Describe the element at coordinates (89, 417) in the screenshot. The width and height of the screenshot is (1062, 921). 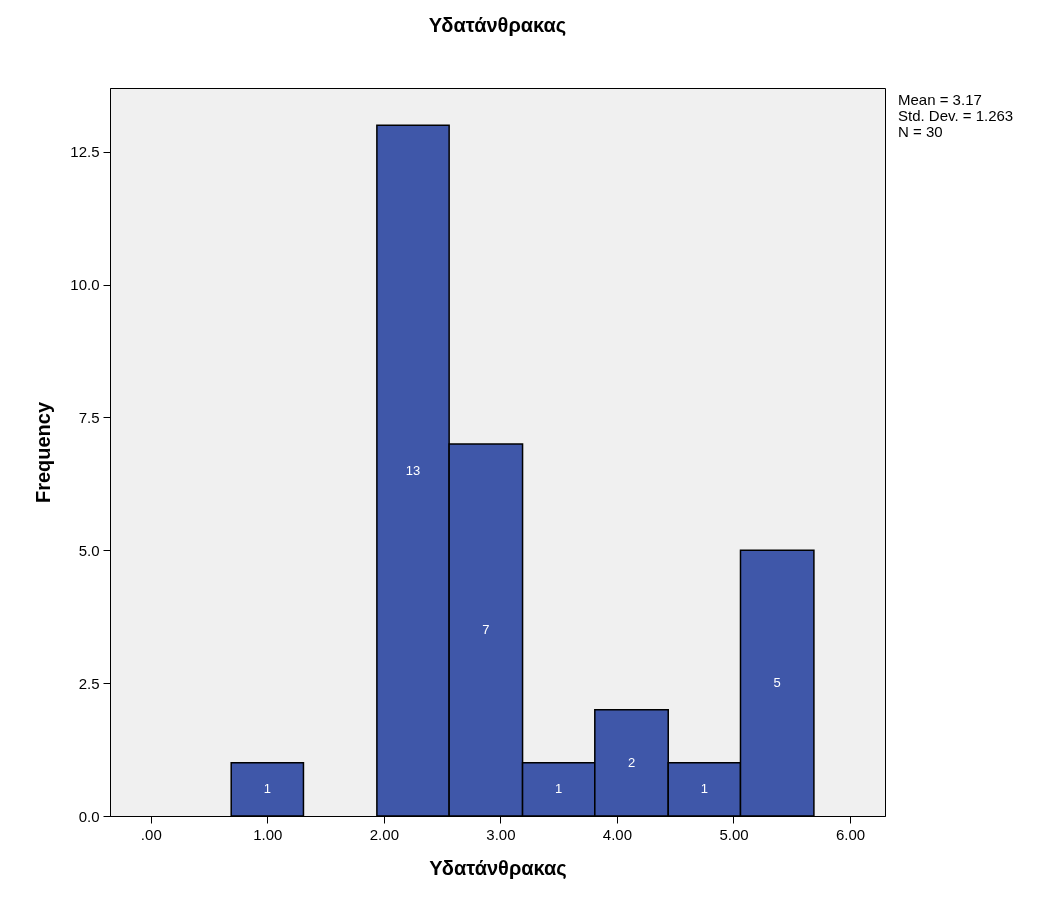
I see `y-tick-label: 7.5` at that location.